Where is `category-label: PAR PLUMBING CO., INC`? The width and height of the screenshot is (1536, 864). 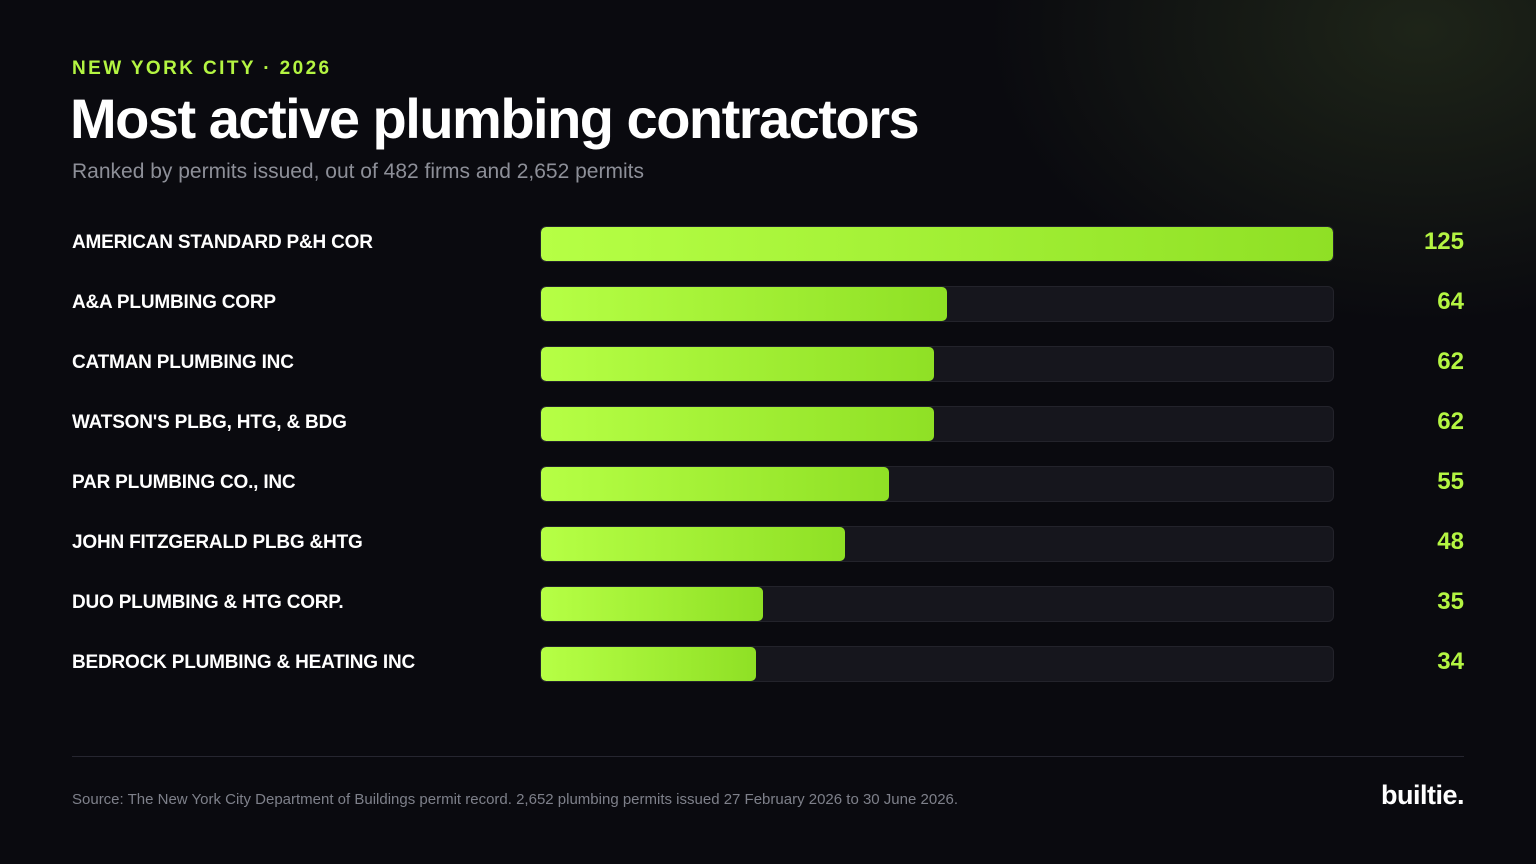 category-label: PAR PLUMBING CO., INC is located at coordinates (184, 482).